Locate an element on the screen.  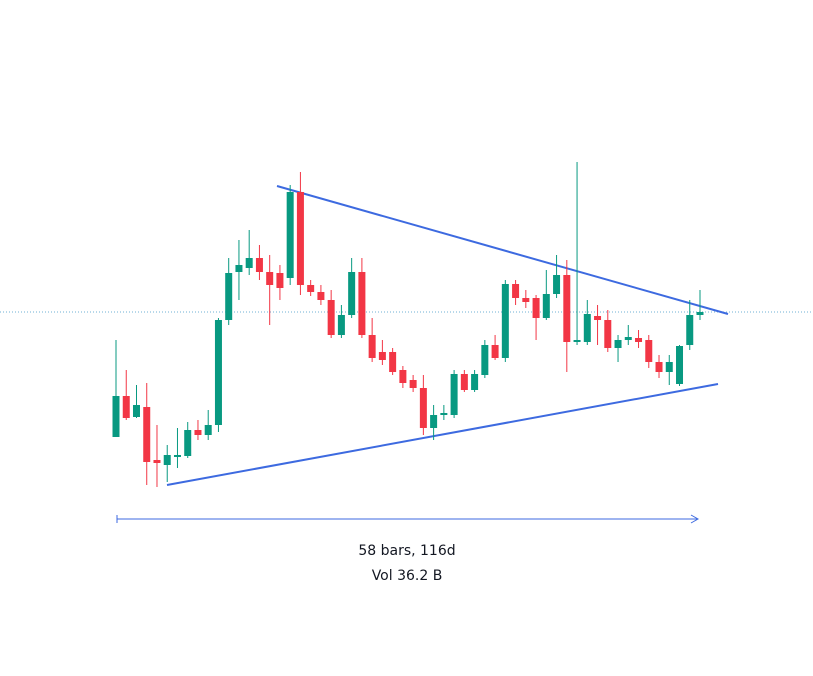
measure-bars-label: 58 bars, 116d is located at coordinates (406, 551).